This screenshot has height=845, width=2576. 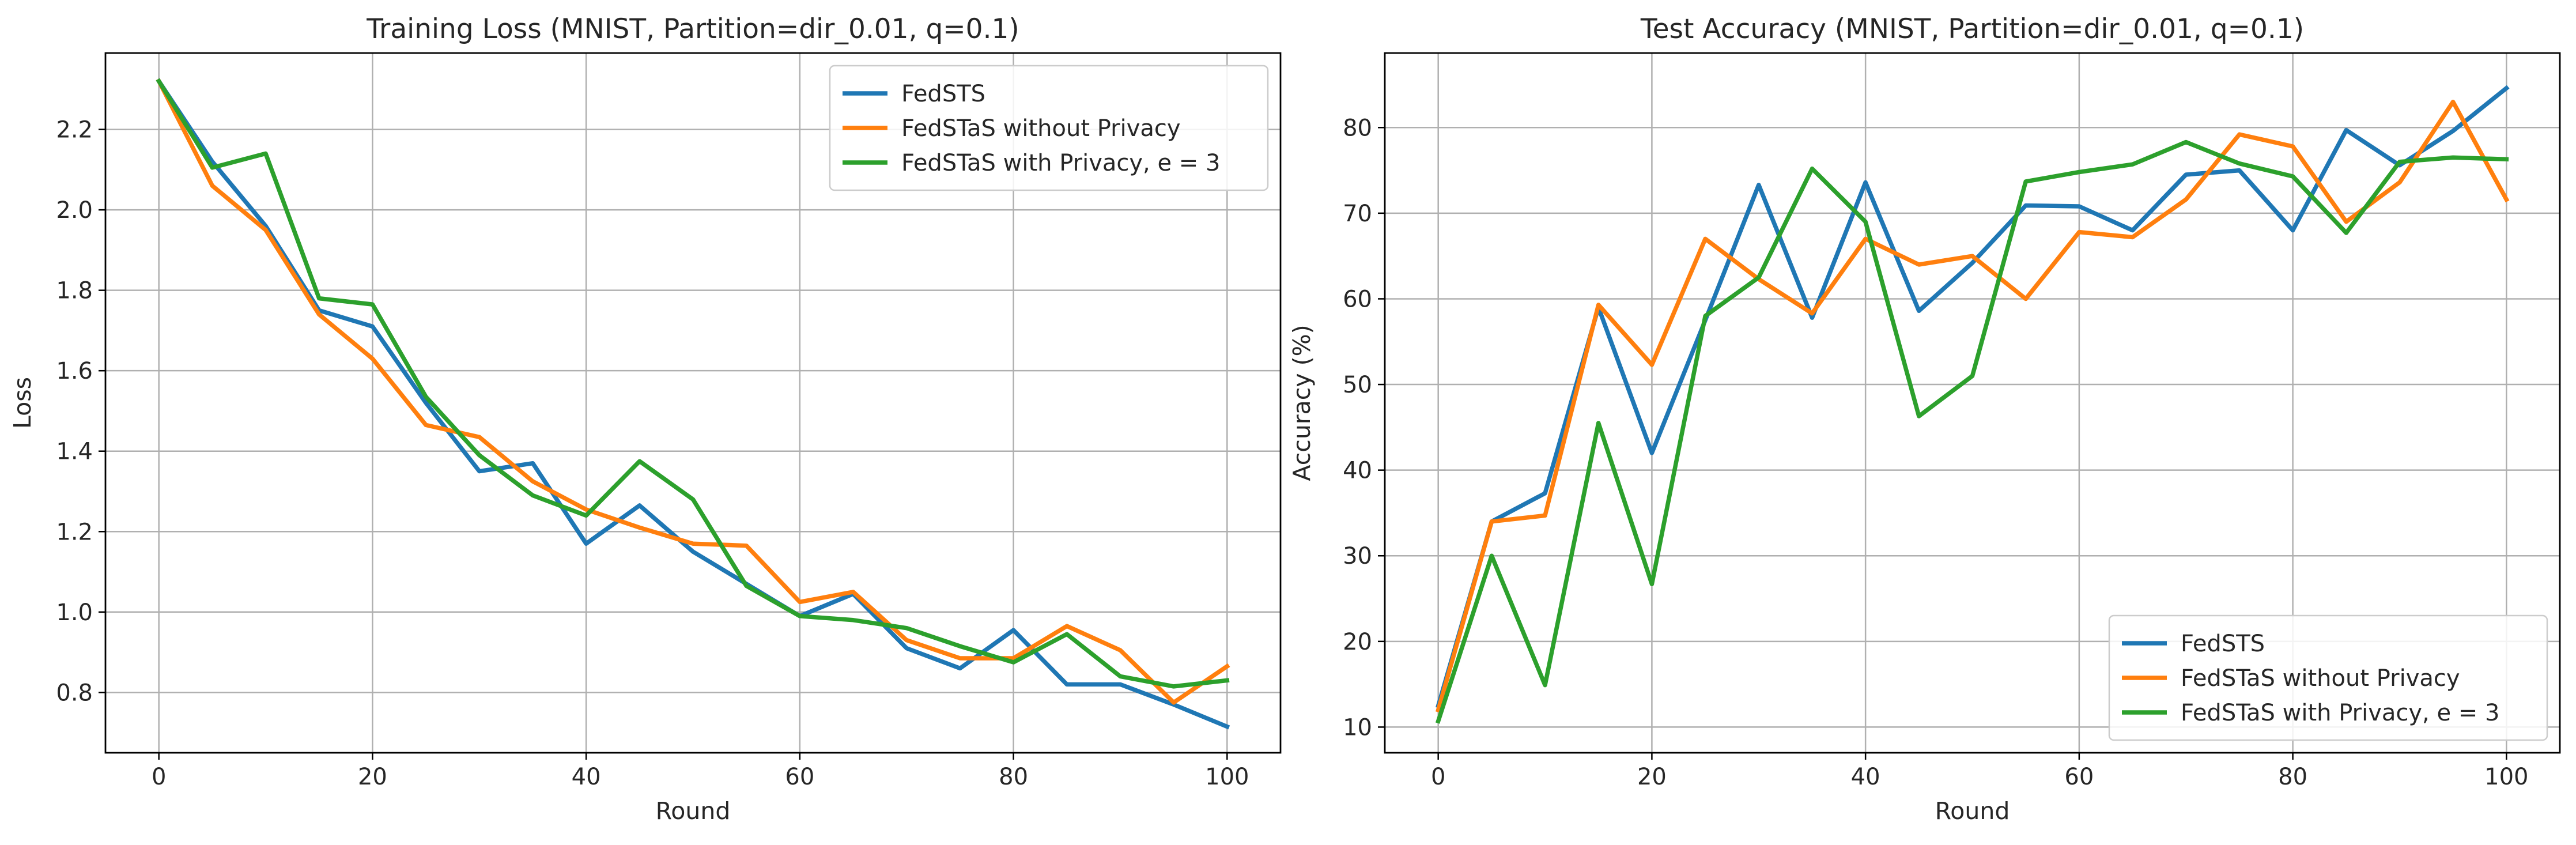 I want to click on y-tick-label: 40, so click(x=1358, y=471).